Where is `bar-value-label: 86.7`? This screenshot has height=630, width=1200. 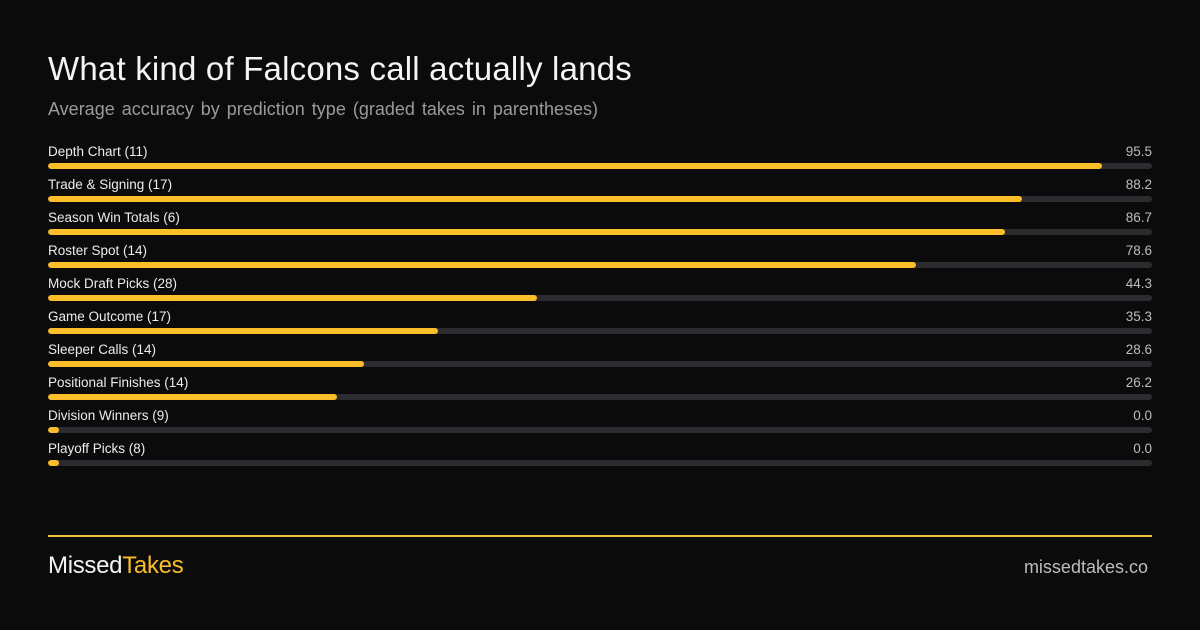
bar-value-label: 86.7 is located at coordinates (1138, 217).